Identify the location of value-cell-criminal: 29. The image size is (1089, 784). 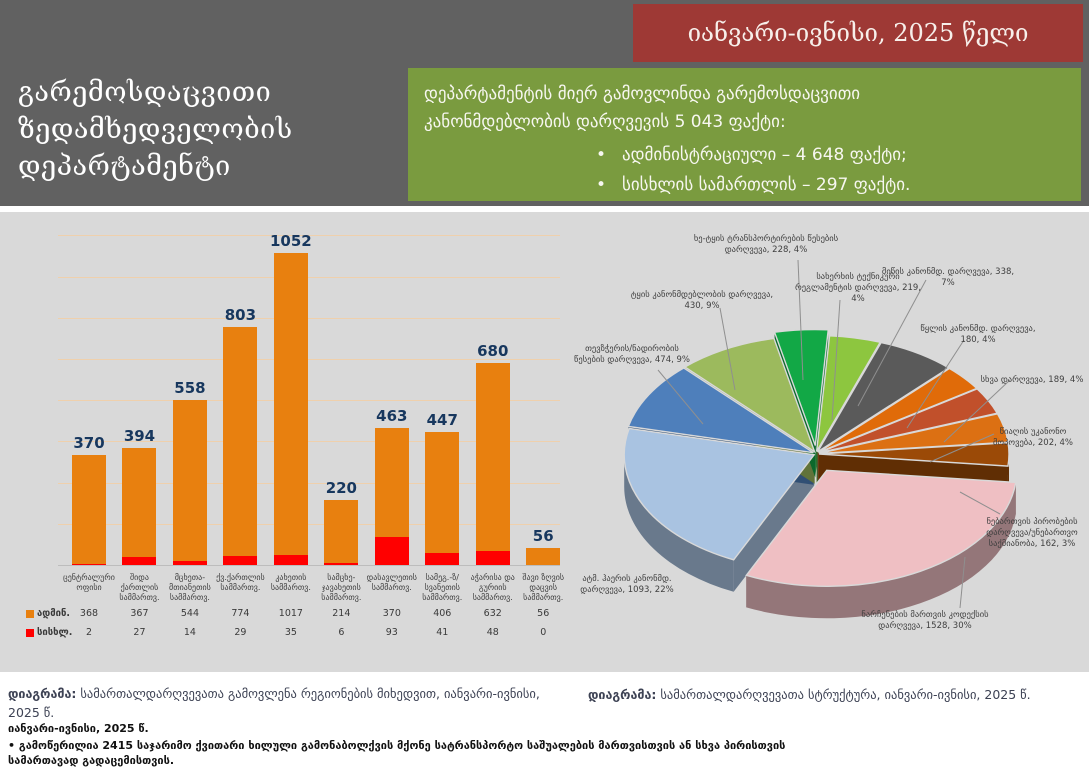
(240, 632).